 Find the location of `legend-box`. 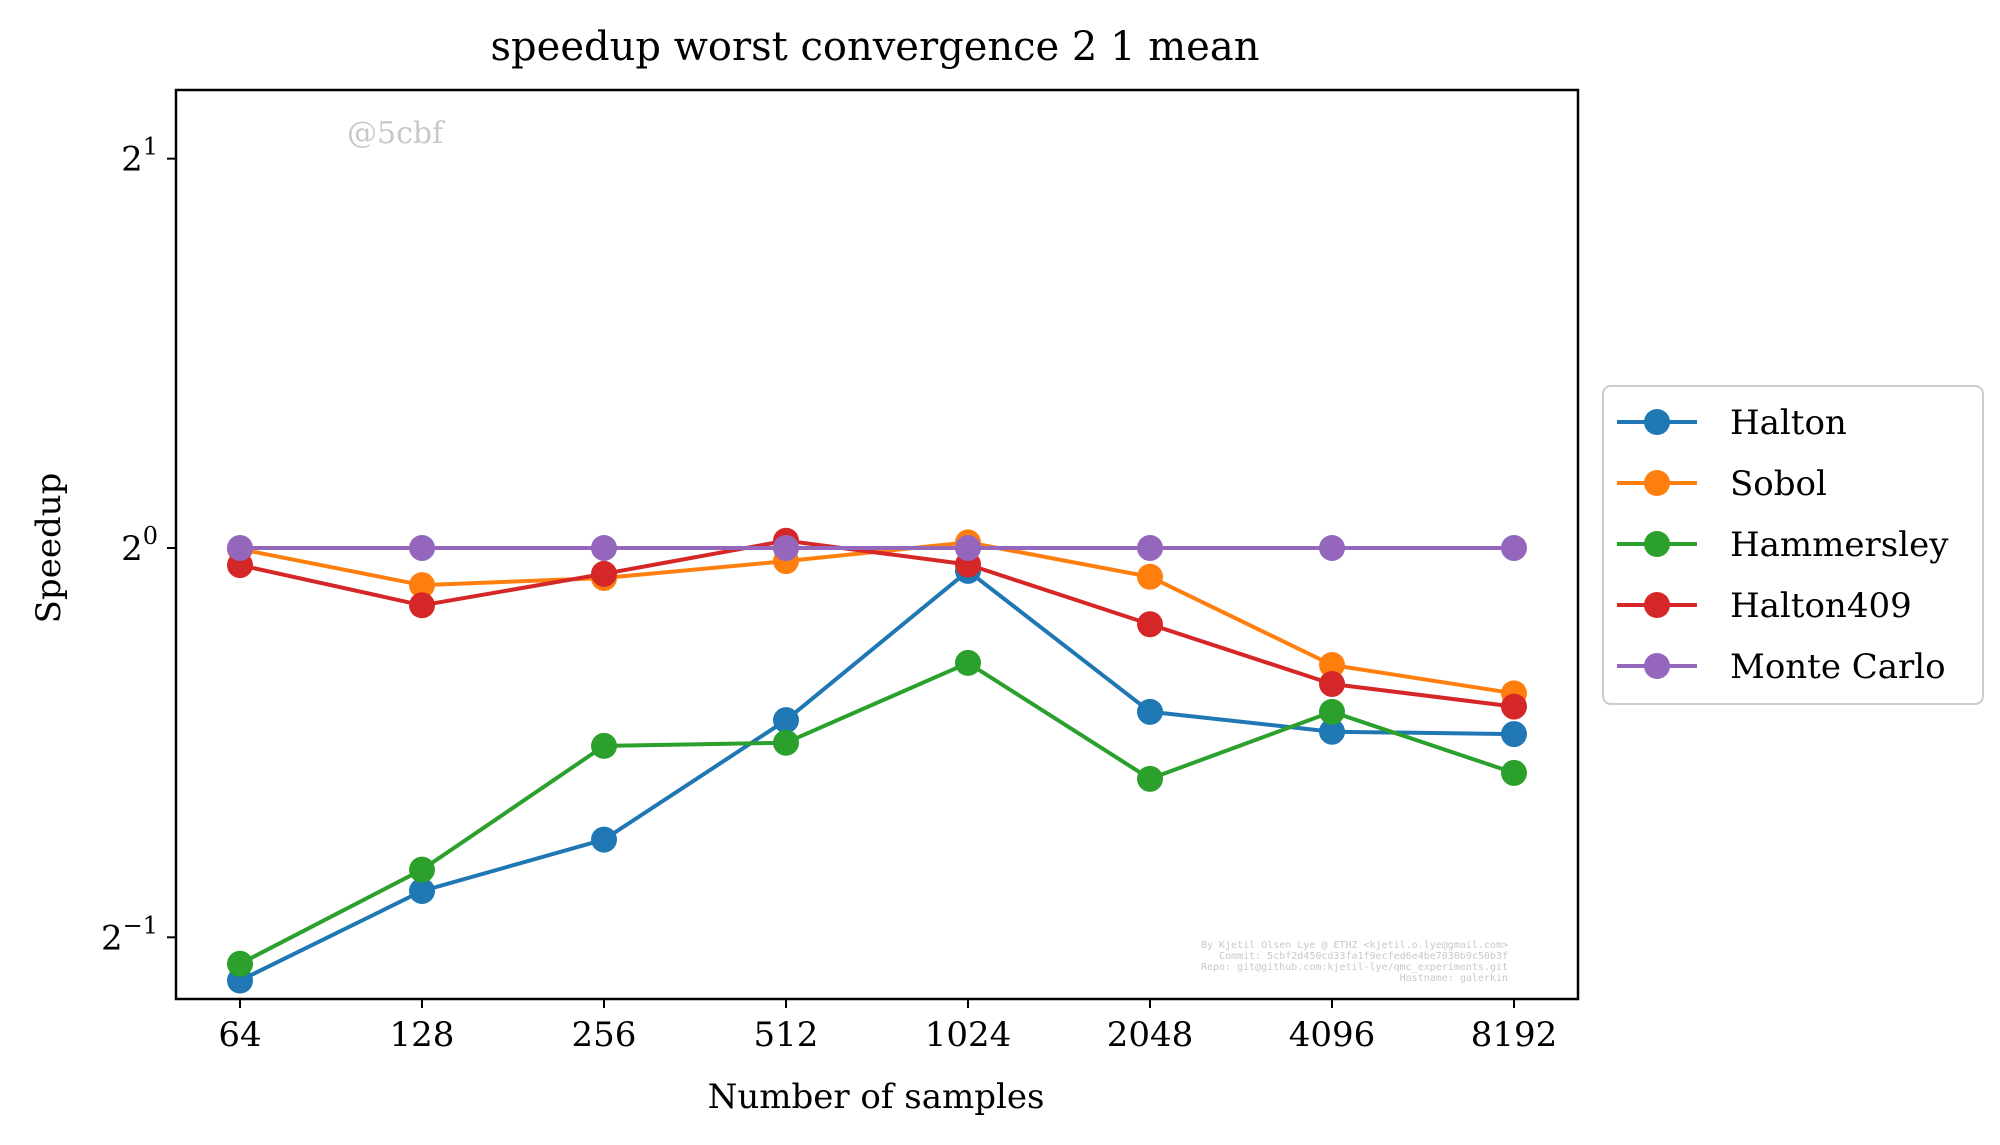

legend-box is located at coordinates (1793, 545).